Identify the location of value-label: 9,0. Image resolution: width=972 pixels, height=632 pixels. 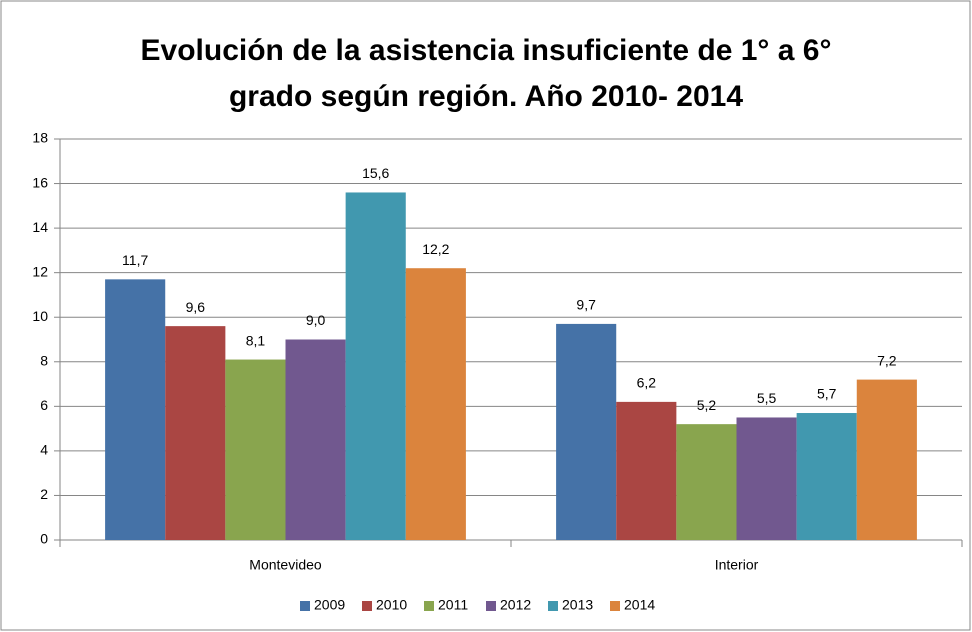
(316, 320).